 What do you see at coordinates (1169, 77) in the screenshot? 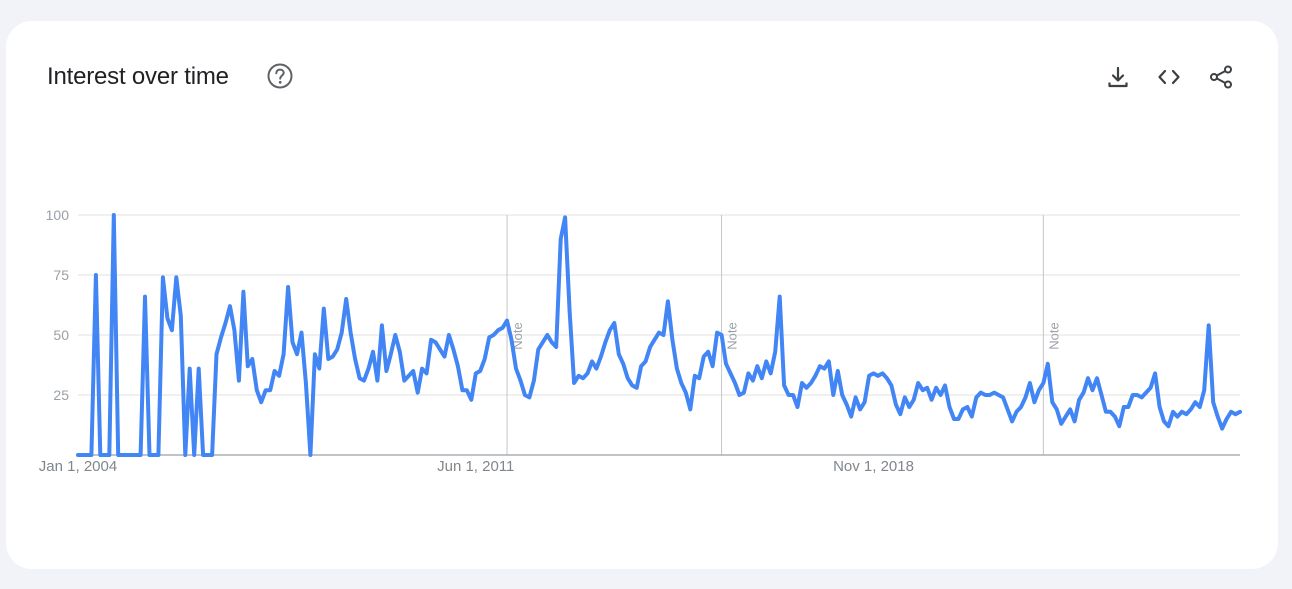
I see `embed-code-icon` at bounding box center [1169, 77].